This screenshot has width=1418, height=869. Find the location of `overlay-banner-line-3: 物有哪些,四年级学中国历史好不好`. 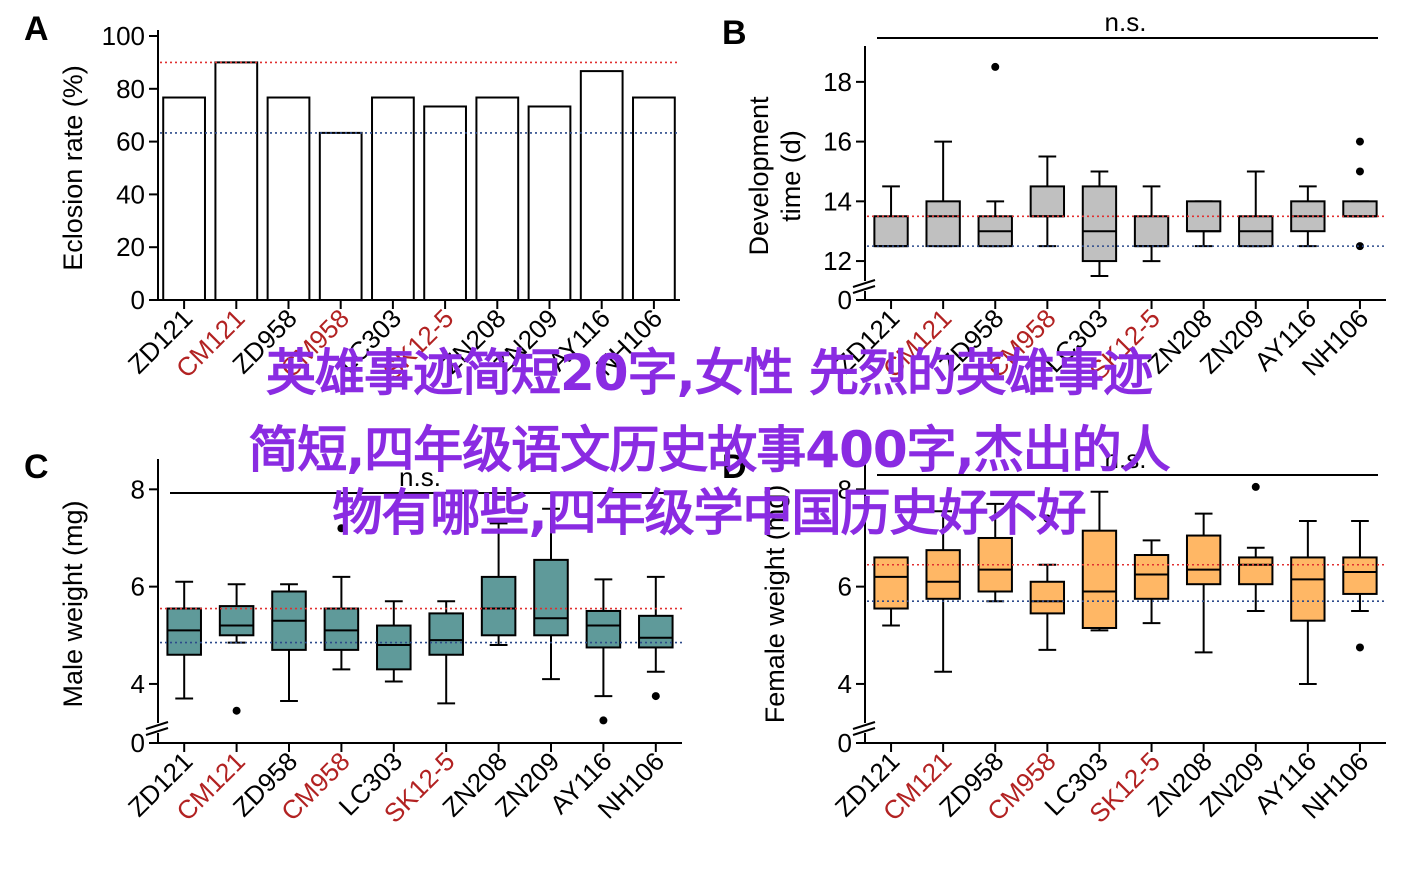

overlay-banner-line-3: 物有哪些,四年级学中国历史好不好 is located at coordinates (709, 513).